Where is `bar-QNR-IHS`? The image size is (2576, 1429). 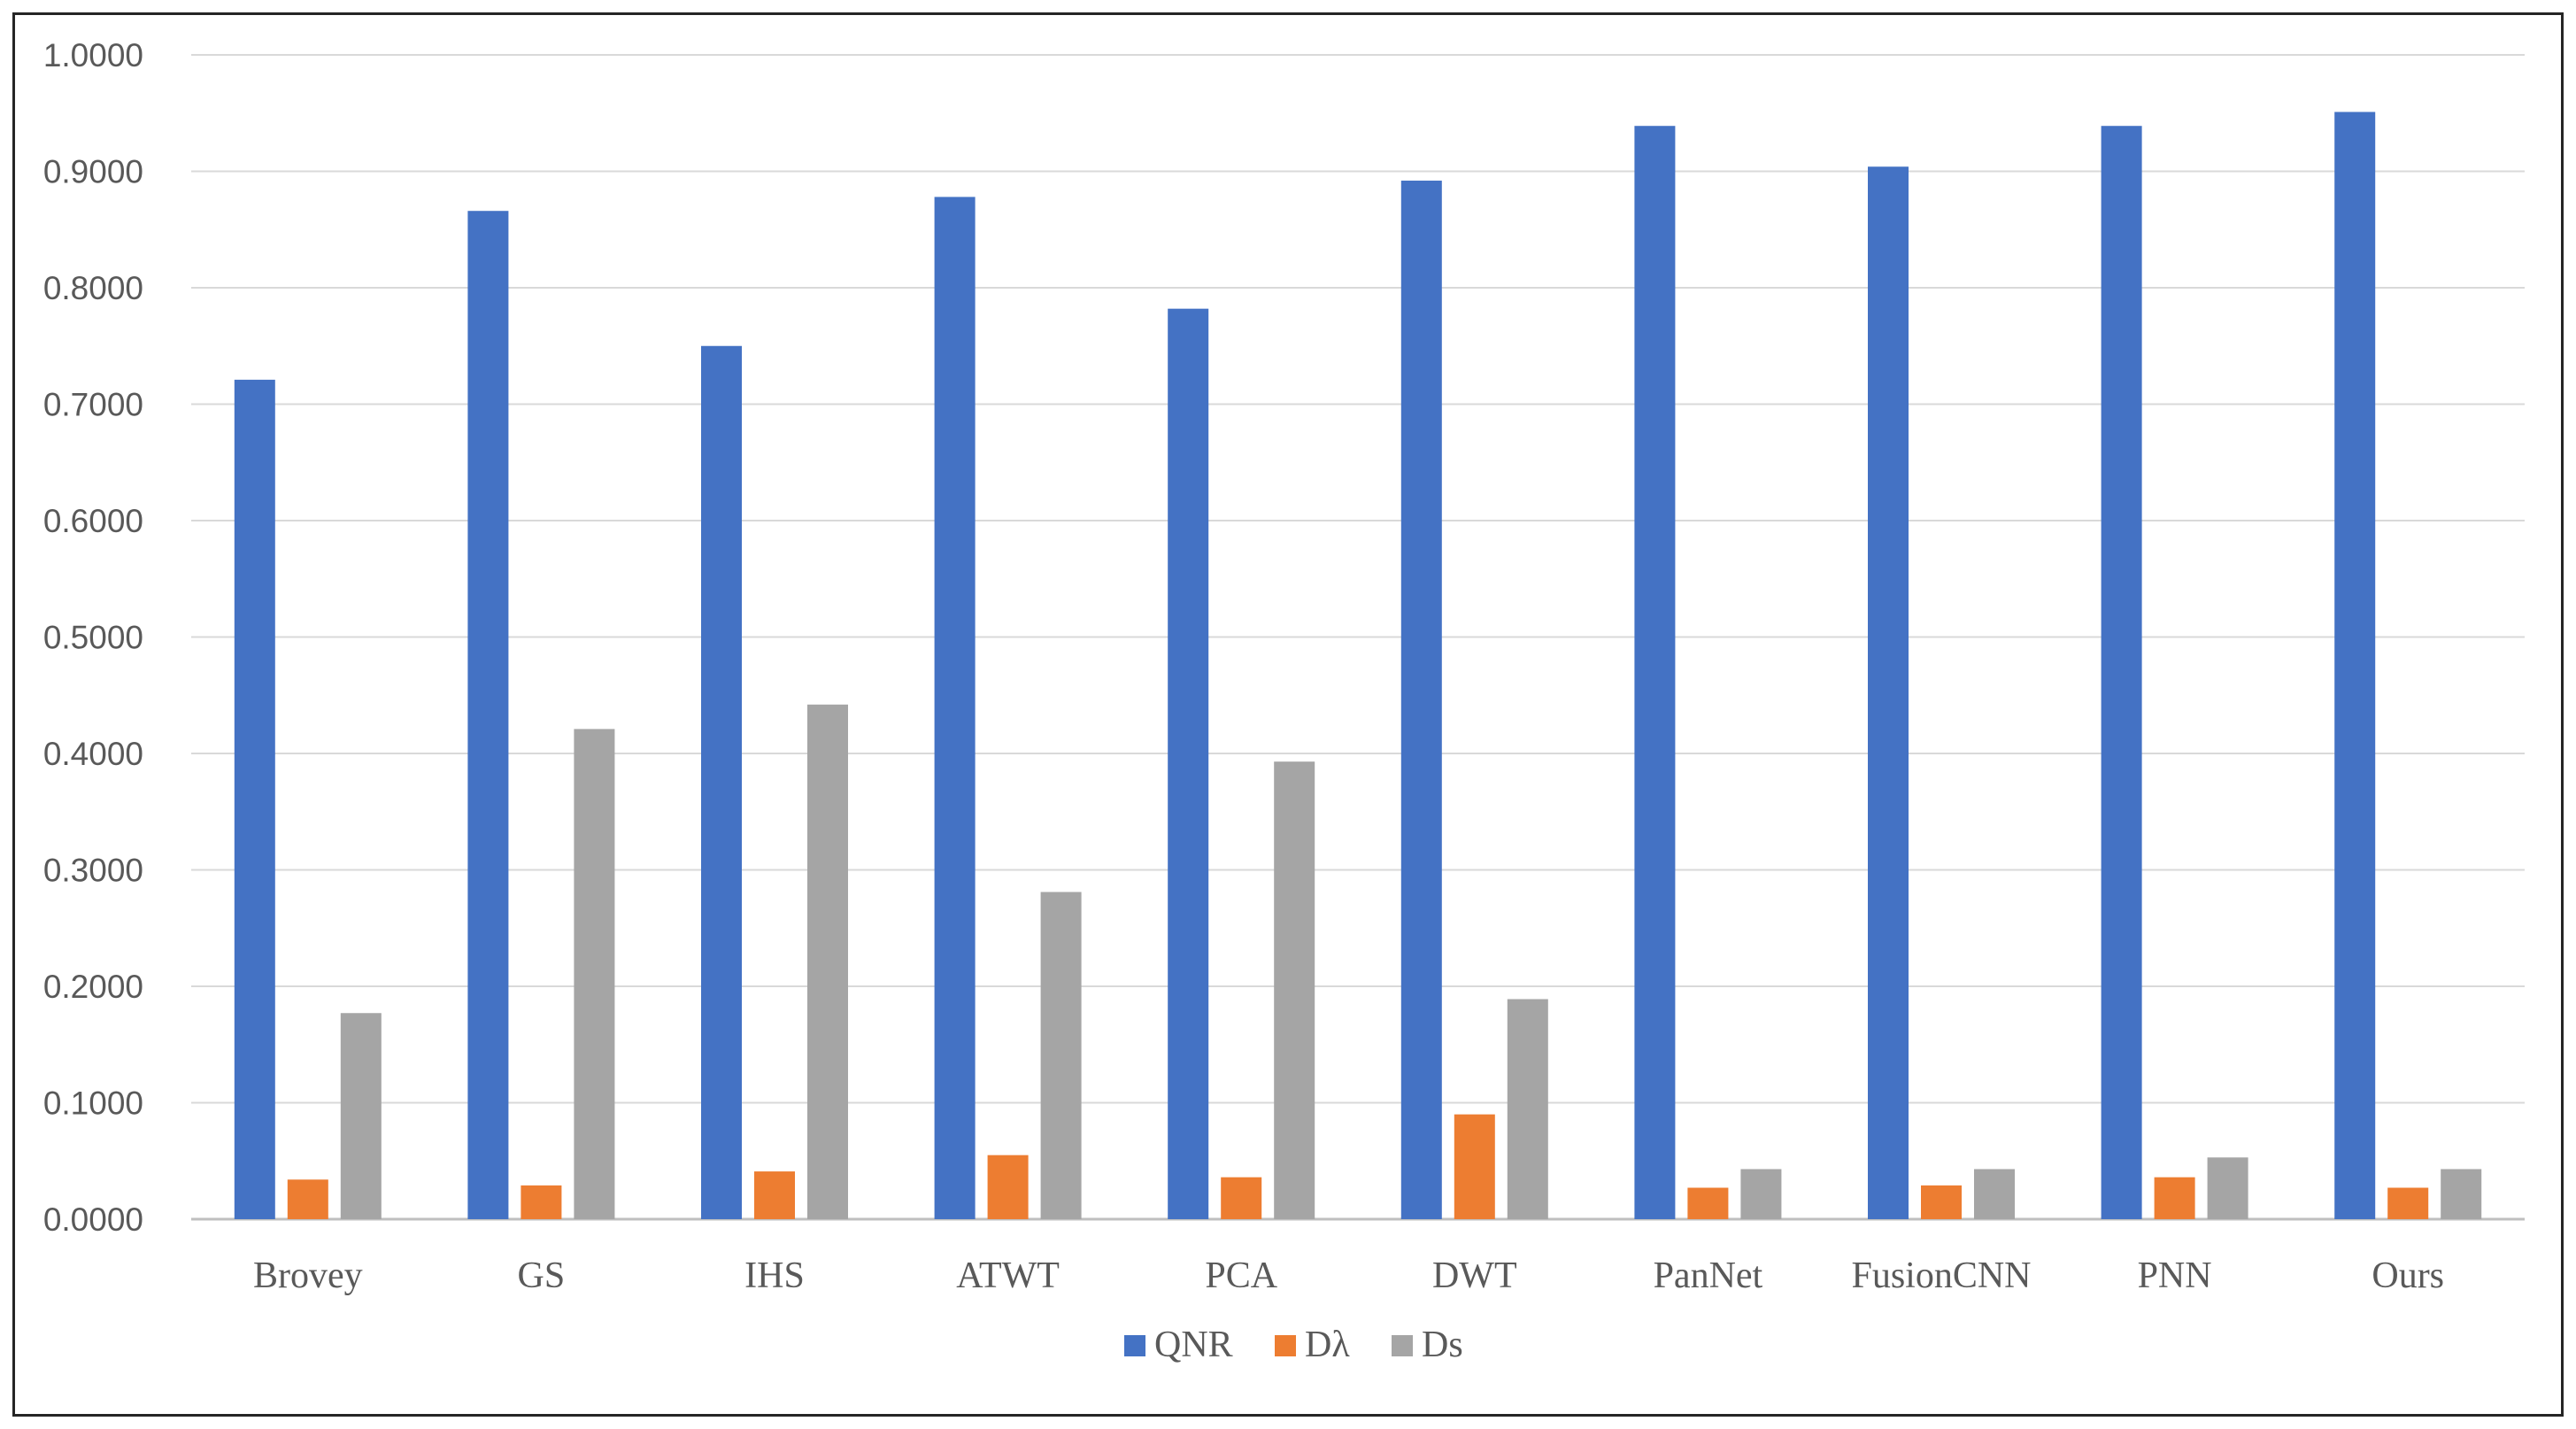
bar-QNR-IHS is located at coordinates (721, 782).